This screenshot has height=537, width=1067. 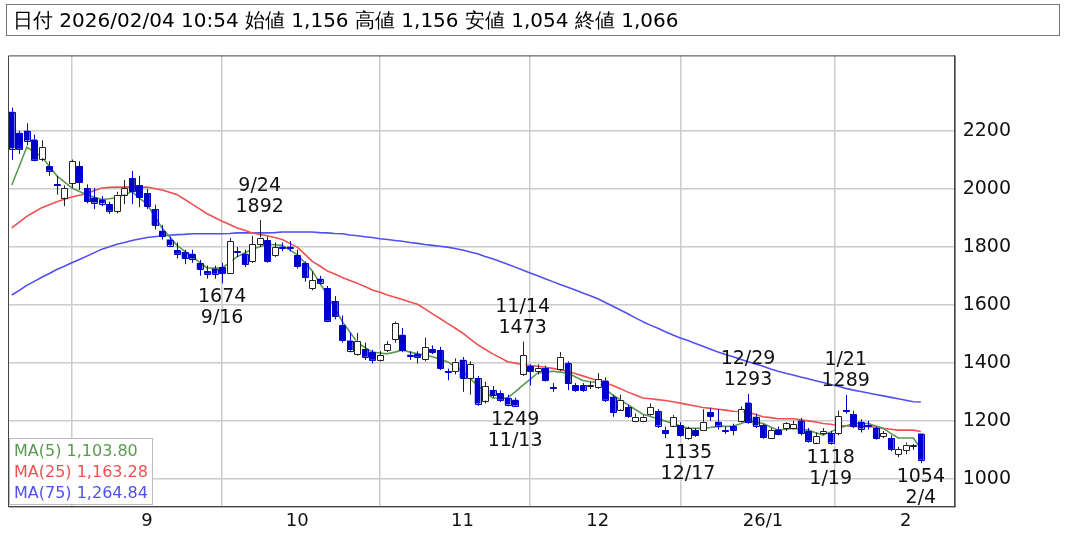 What do you see at coordinates (523, 316) in the screenshot?
I see `annotation: 11/14 1473` at bounding box center [523, 316].